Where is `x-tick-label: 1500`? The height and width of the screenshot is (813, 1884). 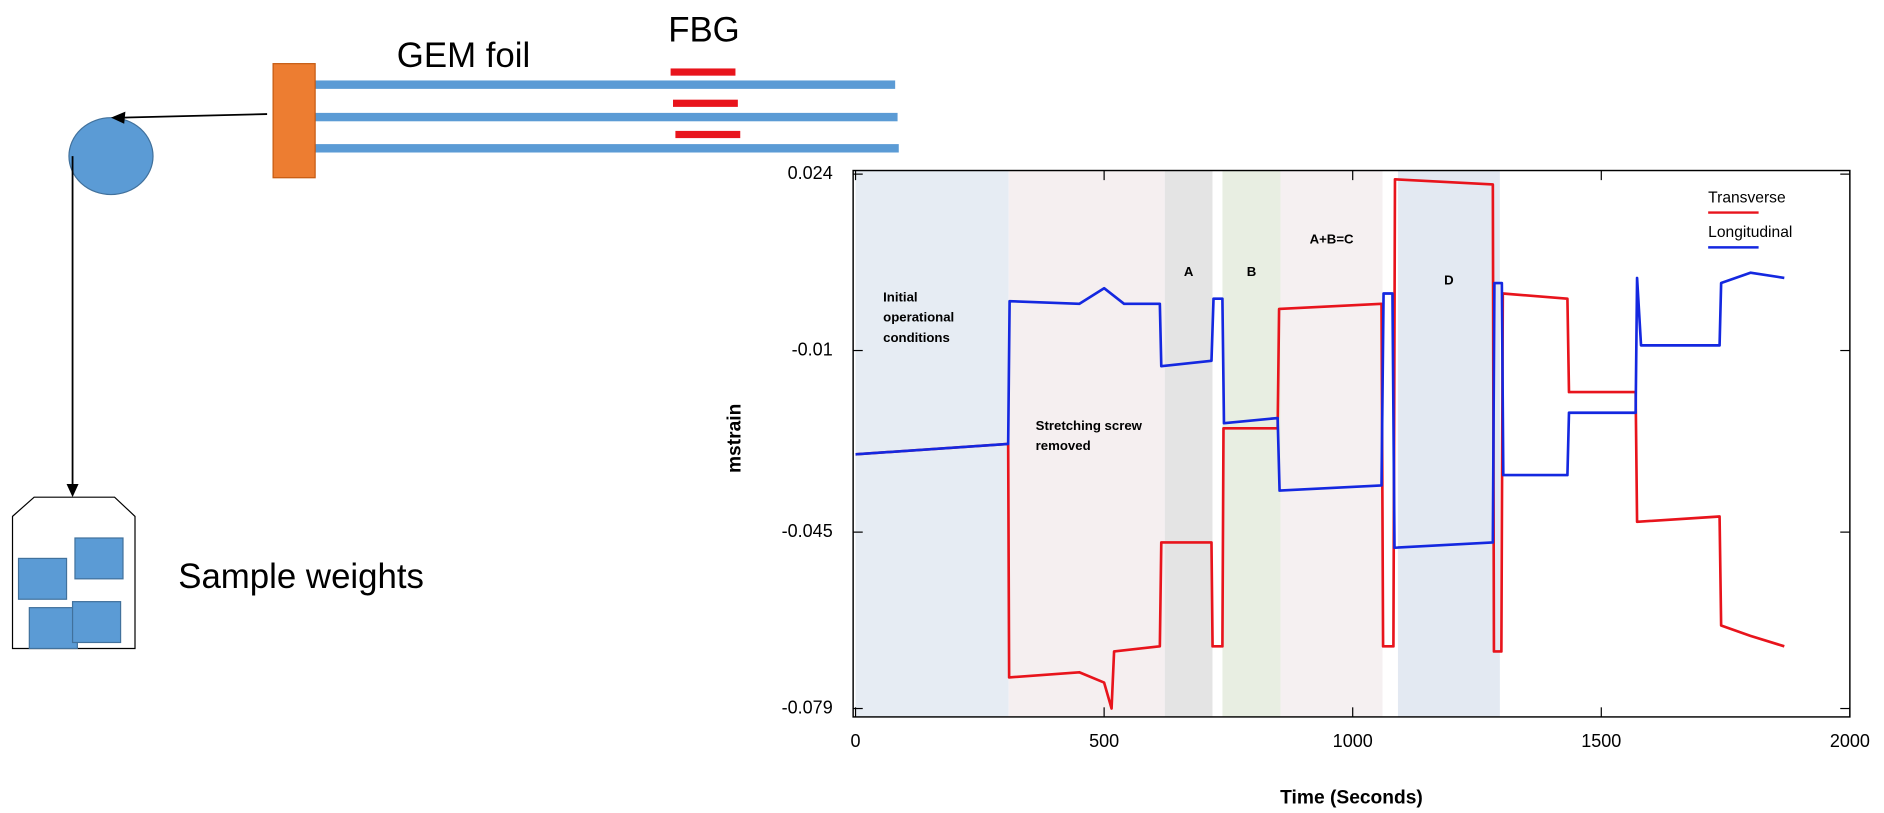 x-tick-label: 1500 is located at coordinates (1601, 741).